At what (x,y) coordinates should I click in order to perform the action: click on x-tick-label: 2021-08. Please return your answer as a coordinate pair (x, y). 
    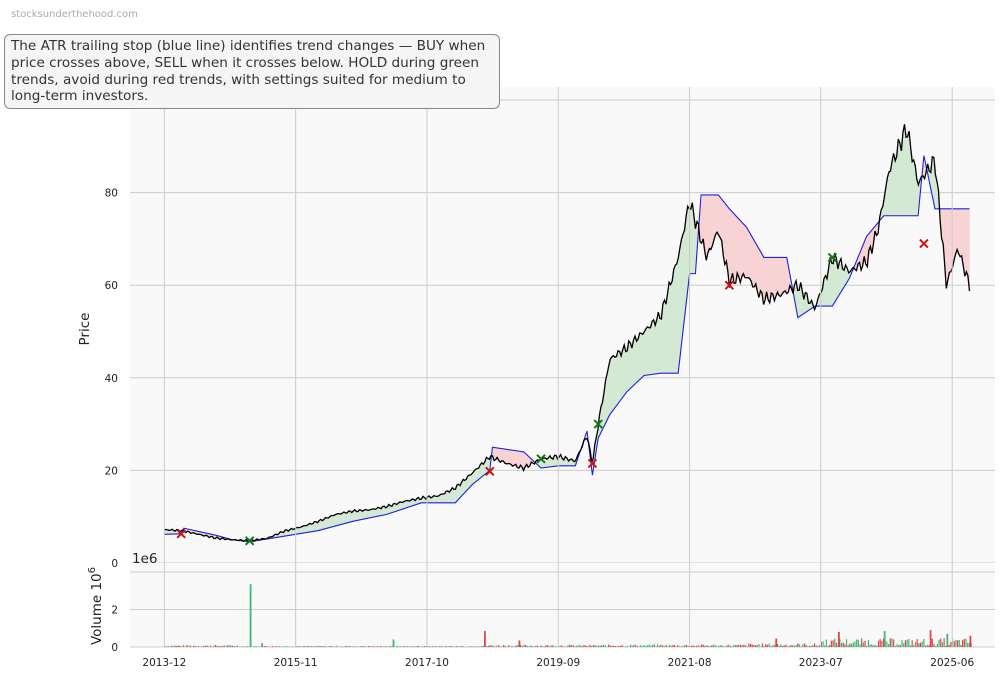
    Looking at the image, I should click on (690, 663).